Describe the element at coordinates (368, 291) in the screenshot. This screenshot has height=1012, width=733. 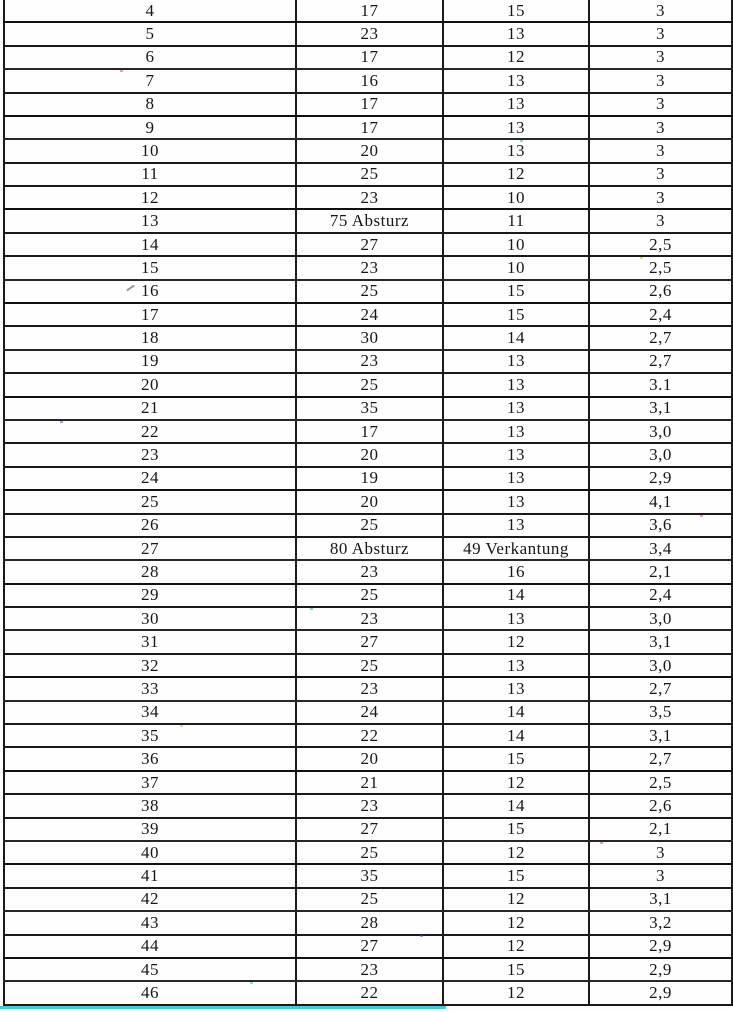
I see `table-row: 16 25 15 2,6` at that location.